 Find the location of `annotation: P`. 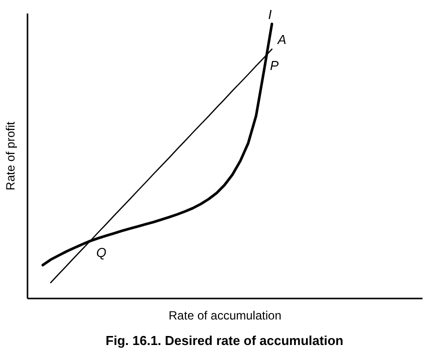

annotation: P is located at coordinates (274, 66).